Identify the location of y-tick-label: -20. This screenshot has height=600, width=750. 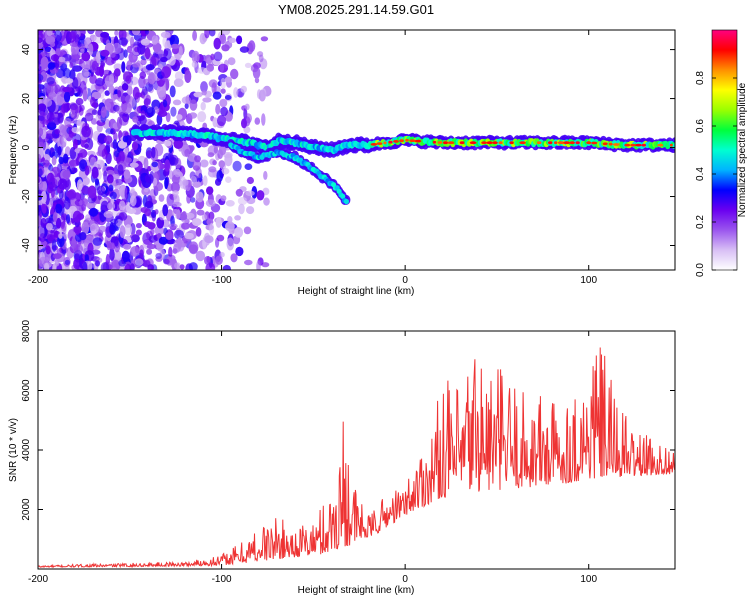
(26, 196).